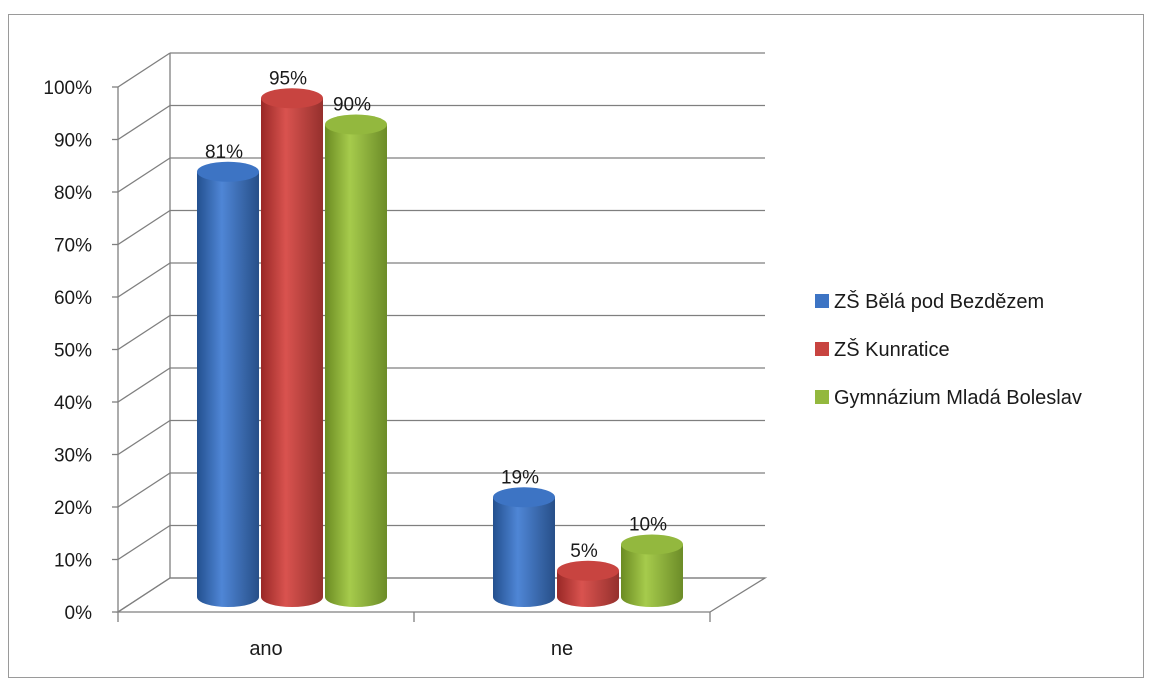  I want to click on y-tick-label: 20%, so click(73, 508).